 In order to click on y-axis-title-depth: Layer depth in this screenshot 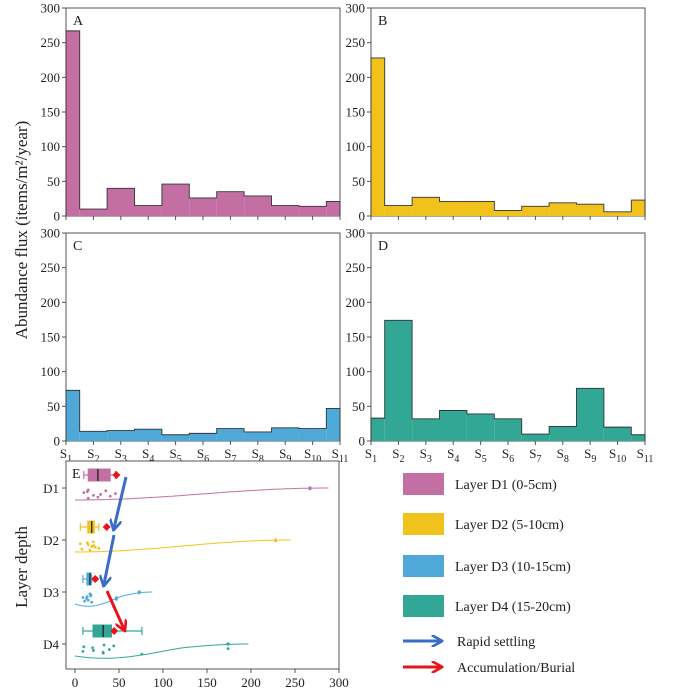, I will do `click(21, 567)`.